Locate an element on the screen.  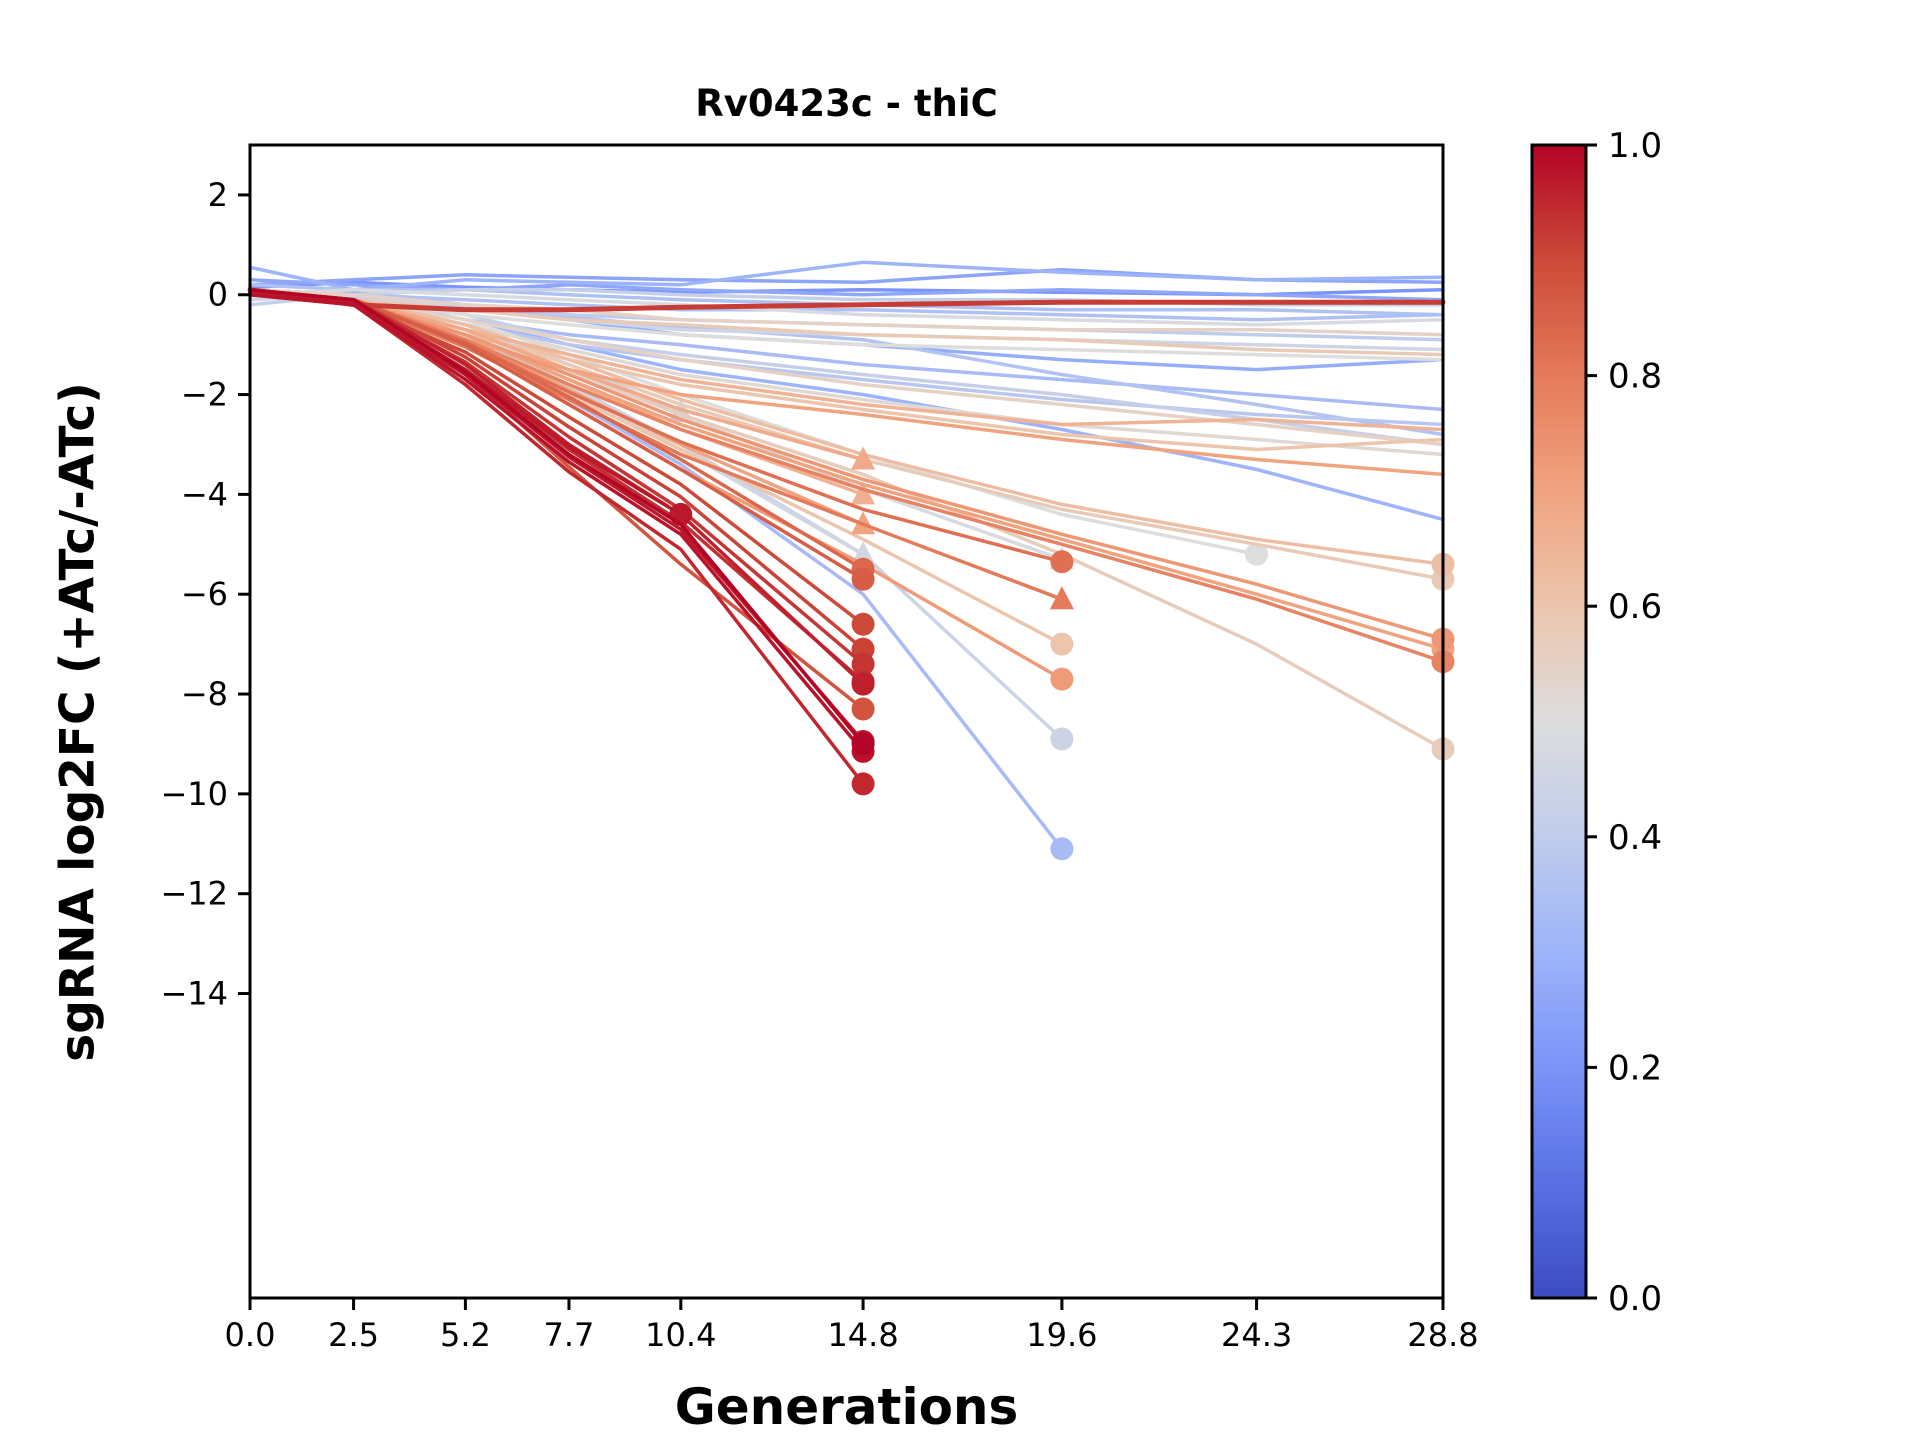
colorbar-tick-label: 0.2 is located at coordinates (1635, 1068).